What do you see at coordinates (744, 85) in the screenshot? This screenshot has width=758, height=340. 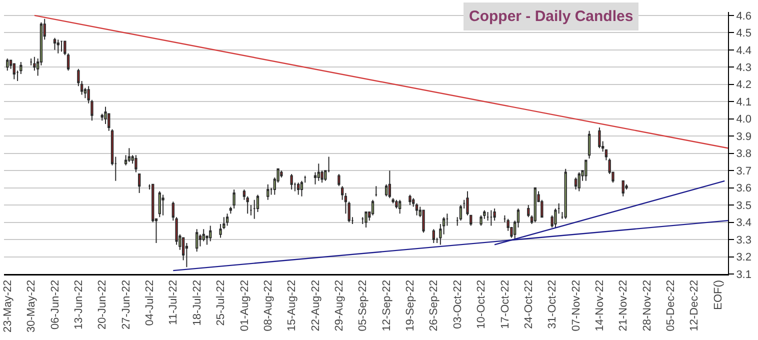 I see `y-tick-label: 4.2` at bounding box center [744, 85].